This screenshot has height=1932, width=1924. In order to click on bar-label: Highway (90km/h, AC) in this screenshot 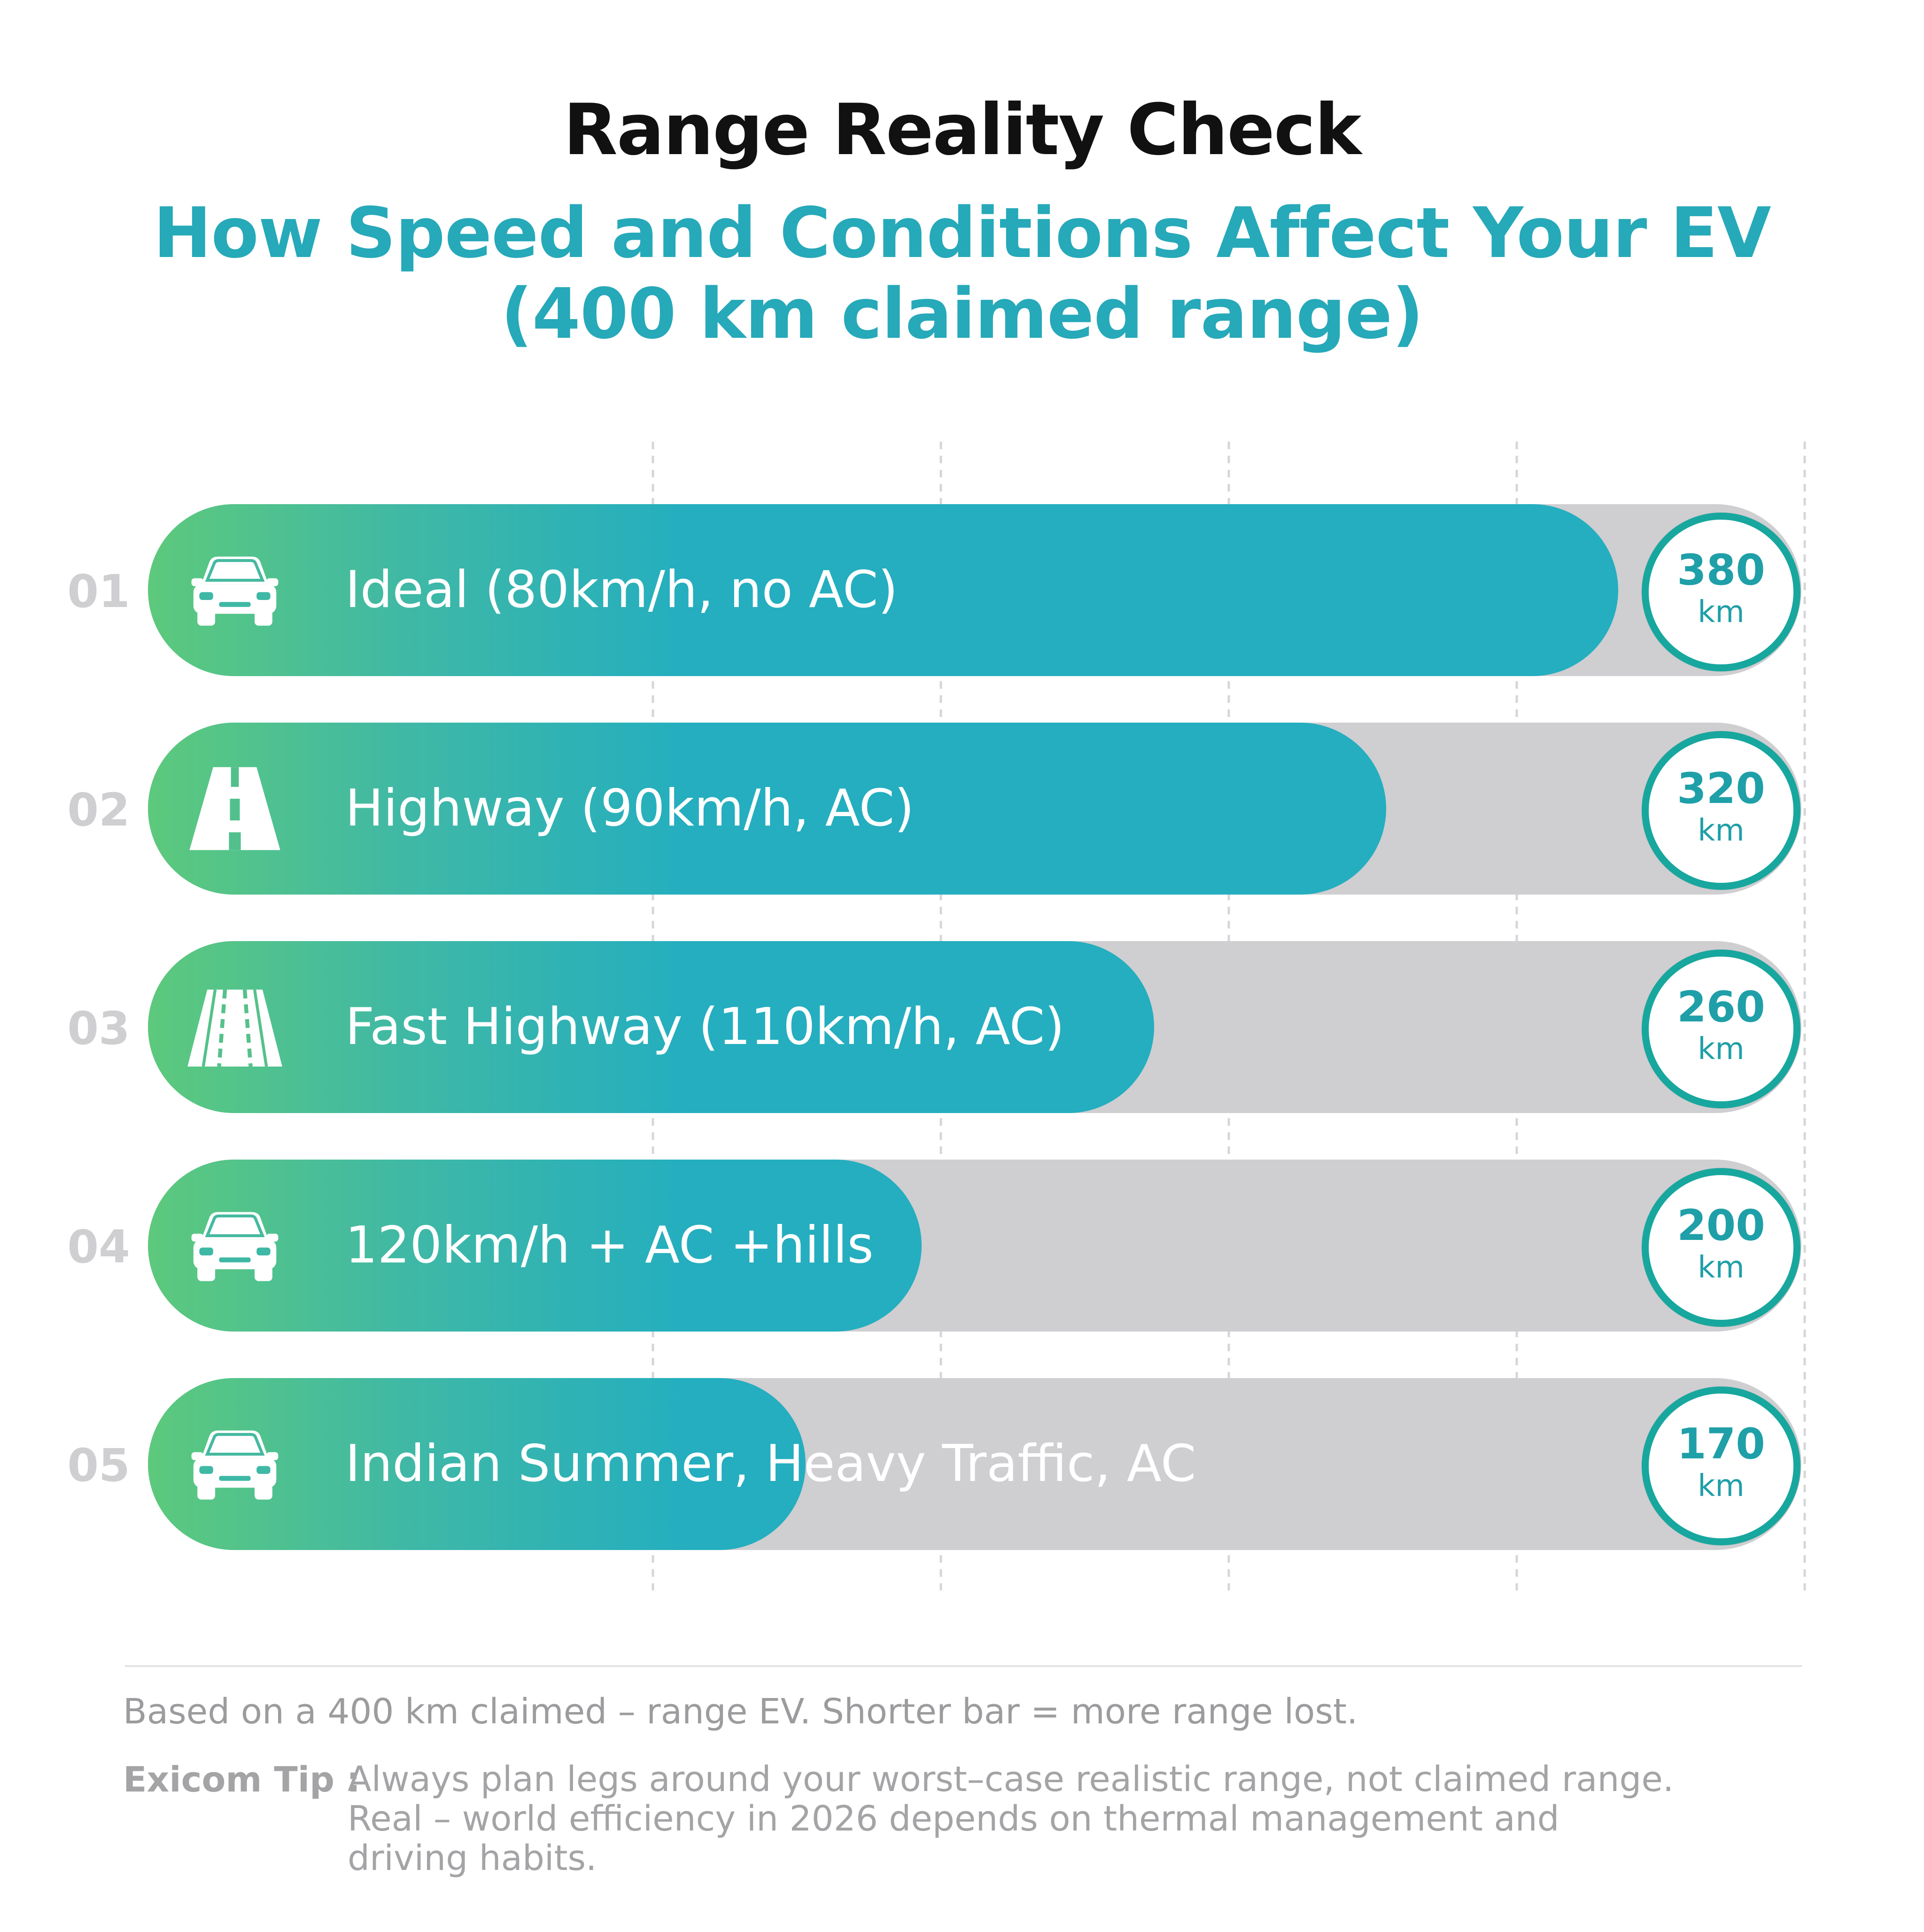, I will do `click(630, 808)`.